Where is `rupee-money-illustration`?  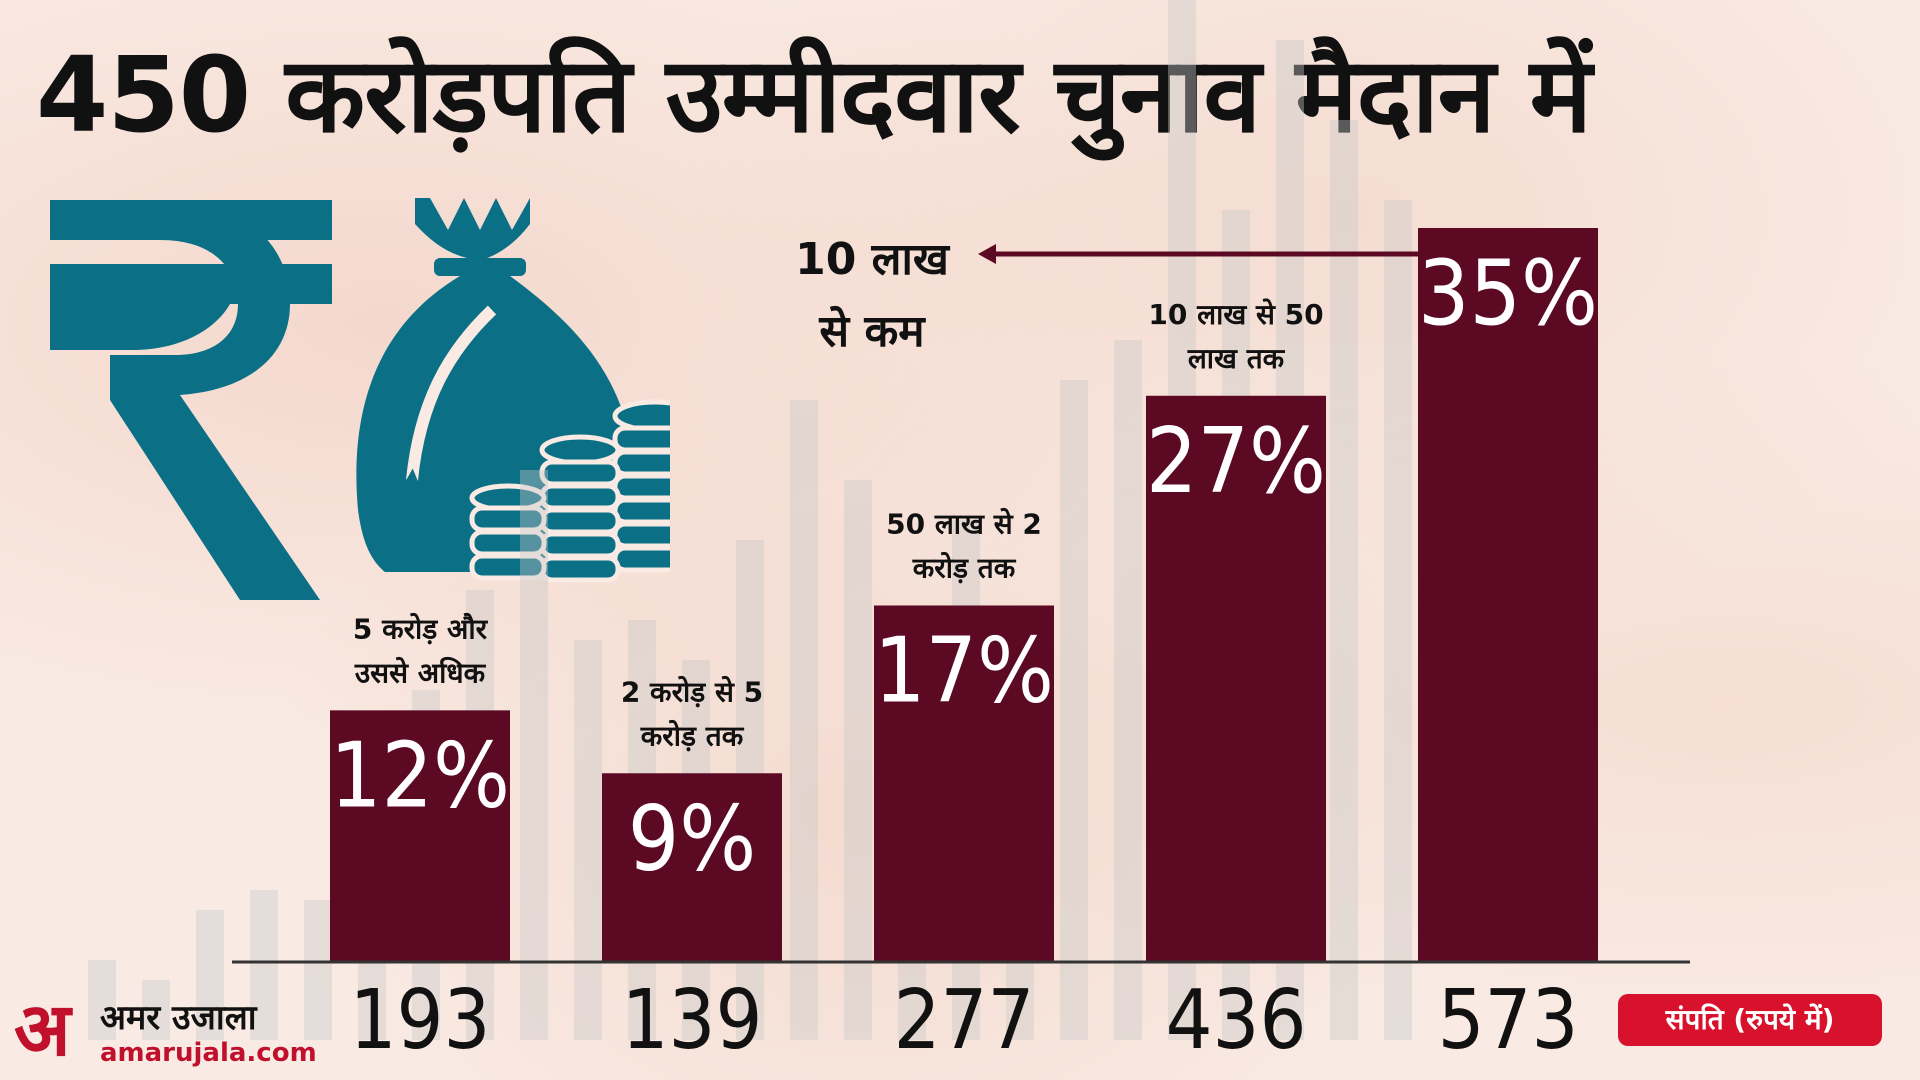 rupee-money-illustration is located at coordinates (360, 399).